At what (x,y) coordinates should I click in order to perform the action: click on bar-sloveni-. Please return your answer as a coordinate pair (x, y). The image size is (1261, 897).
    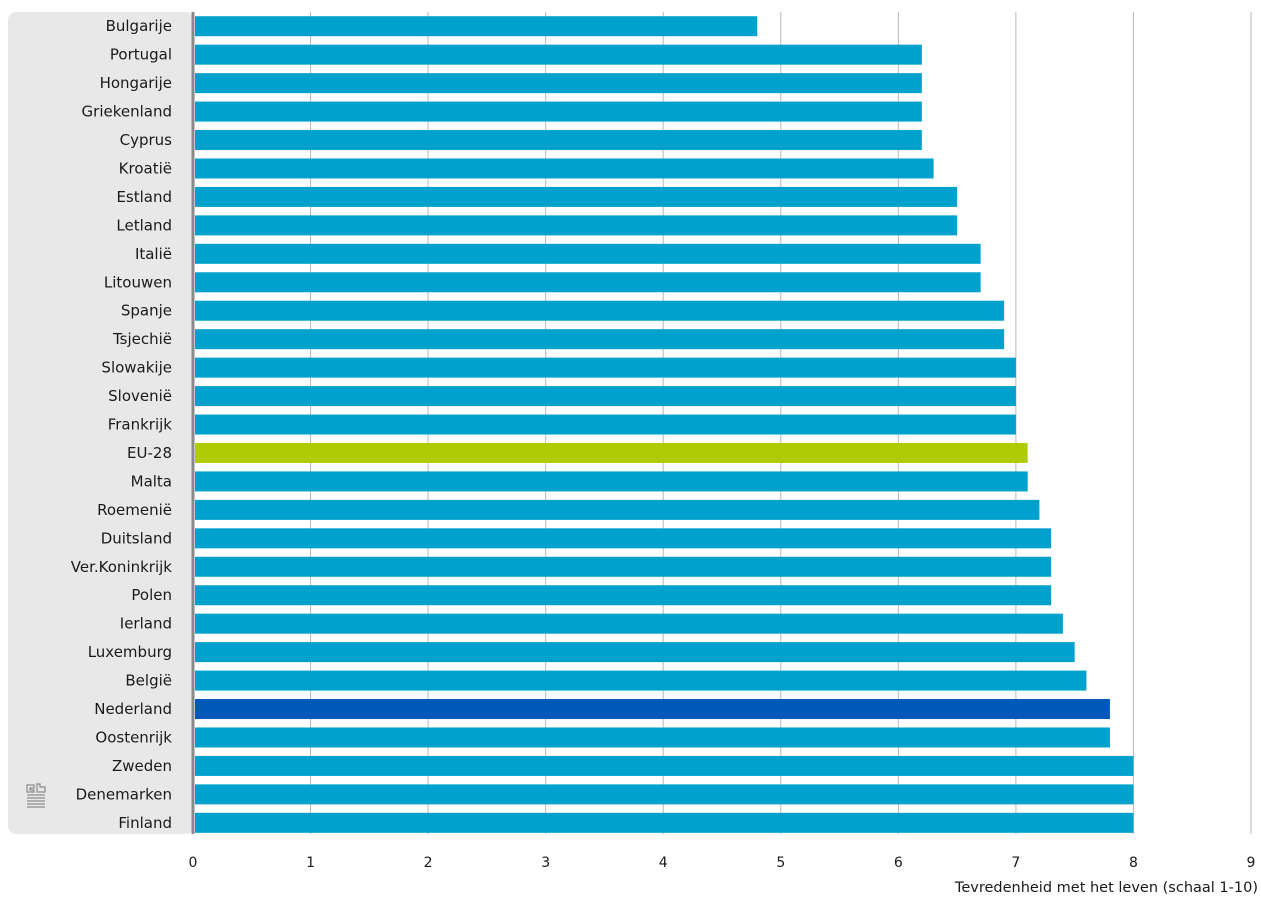
    Looking at the image, I should click on (605, 396).